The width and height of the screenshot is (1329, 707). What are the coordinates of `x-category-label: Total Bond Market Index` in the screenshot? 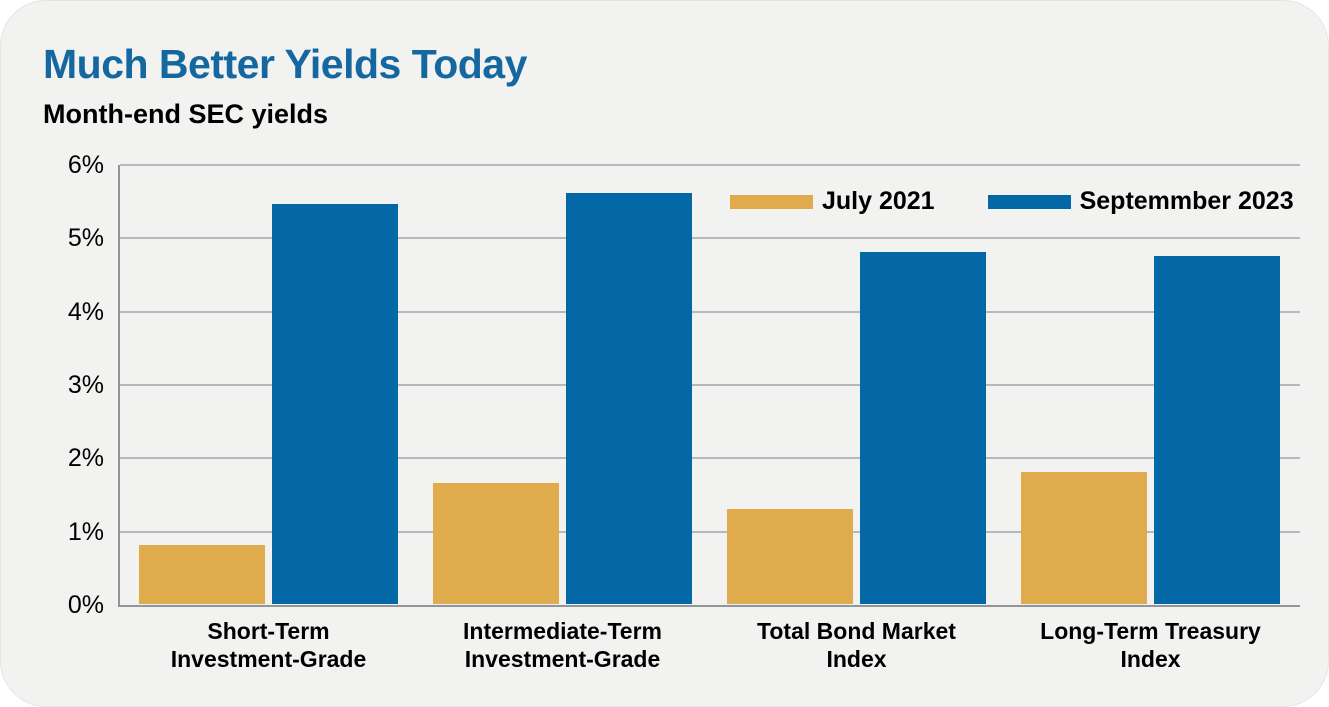 It's located at (857, 645).